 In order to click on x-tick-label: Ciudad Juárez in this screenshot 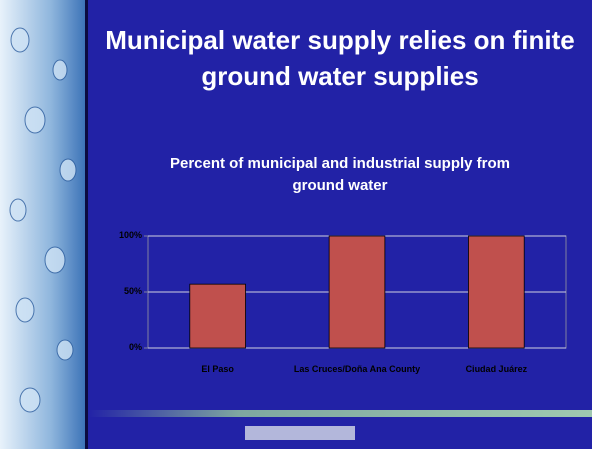, I will do `click(496, 369)`.